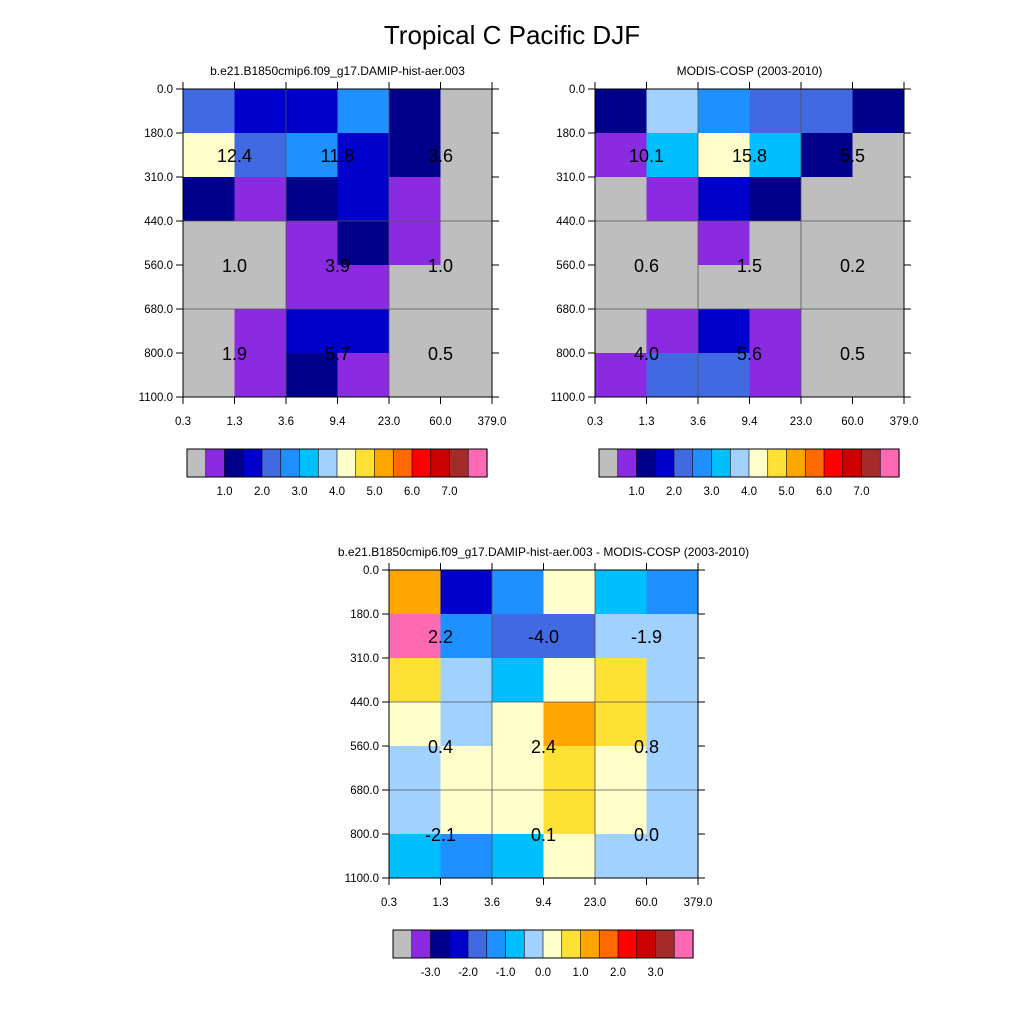  I want to click on panel-title: MODIS-COSP (2003-2010), so click(750, 71).